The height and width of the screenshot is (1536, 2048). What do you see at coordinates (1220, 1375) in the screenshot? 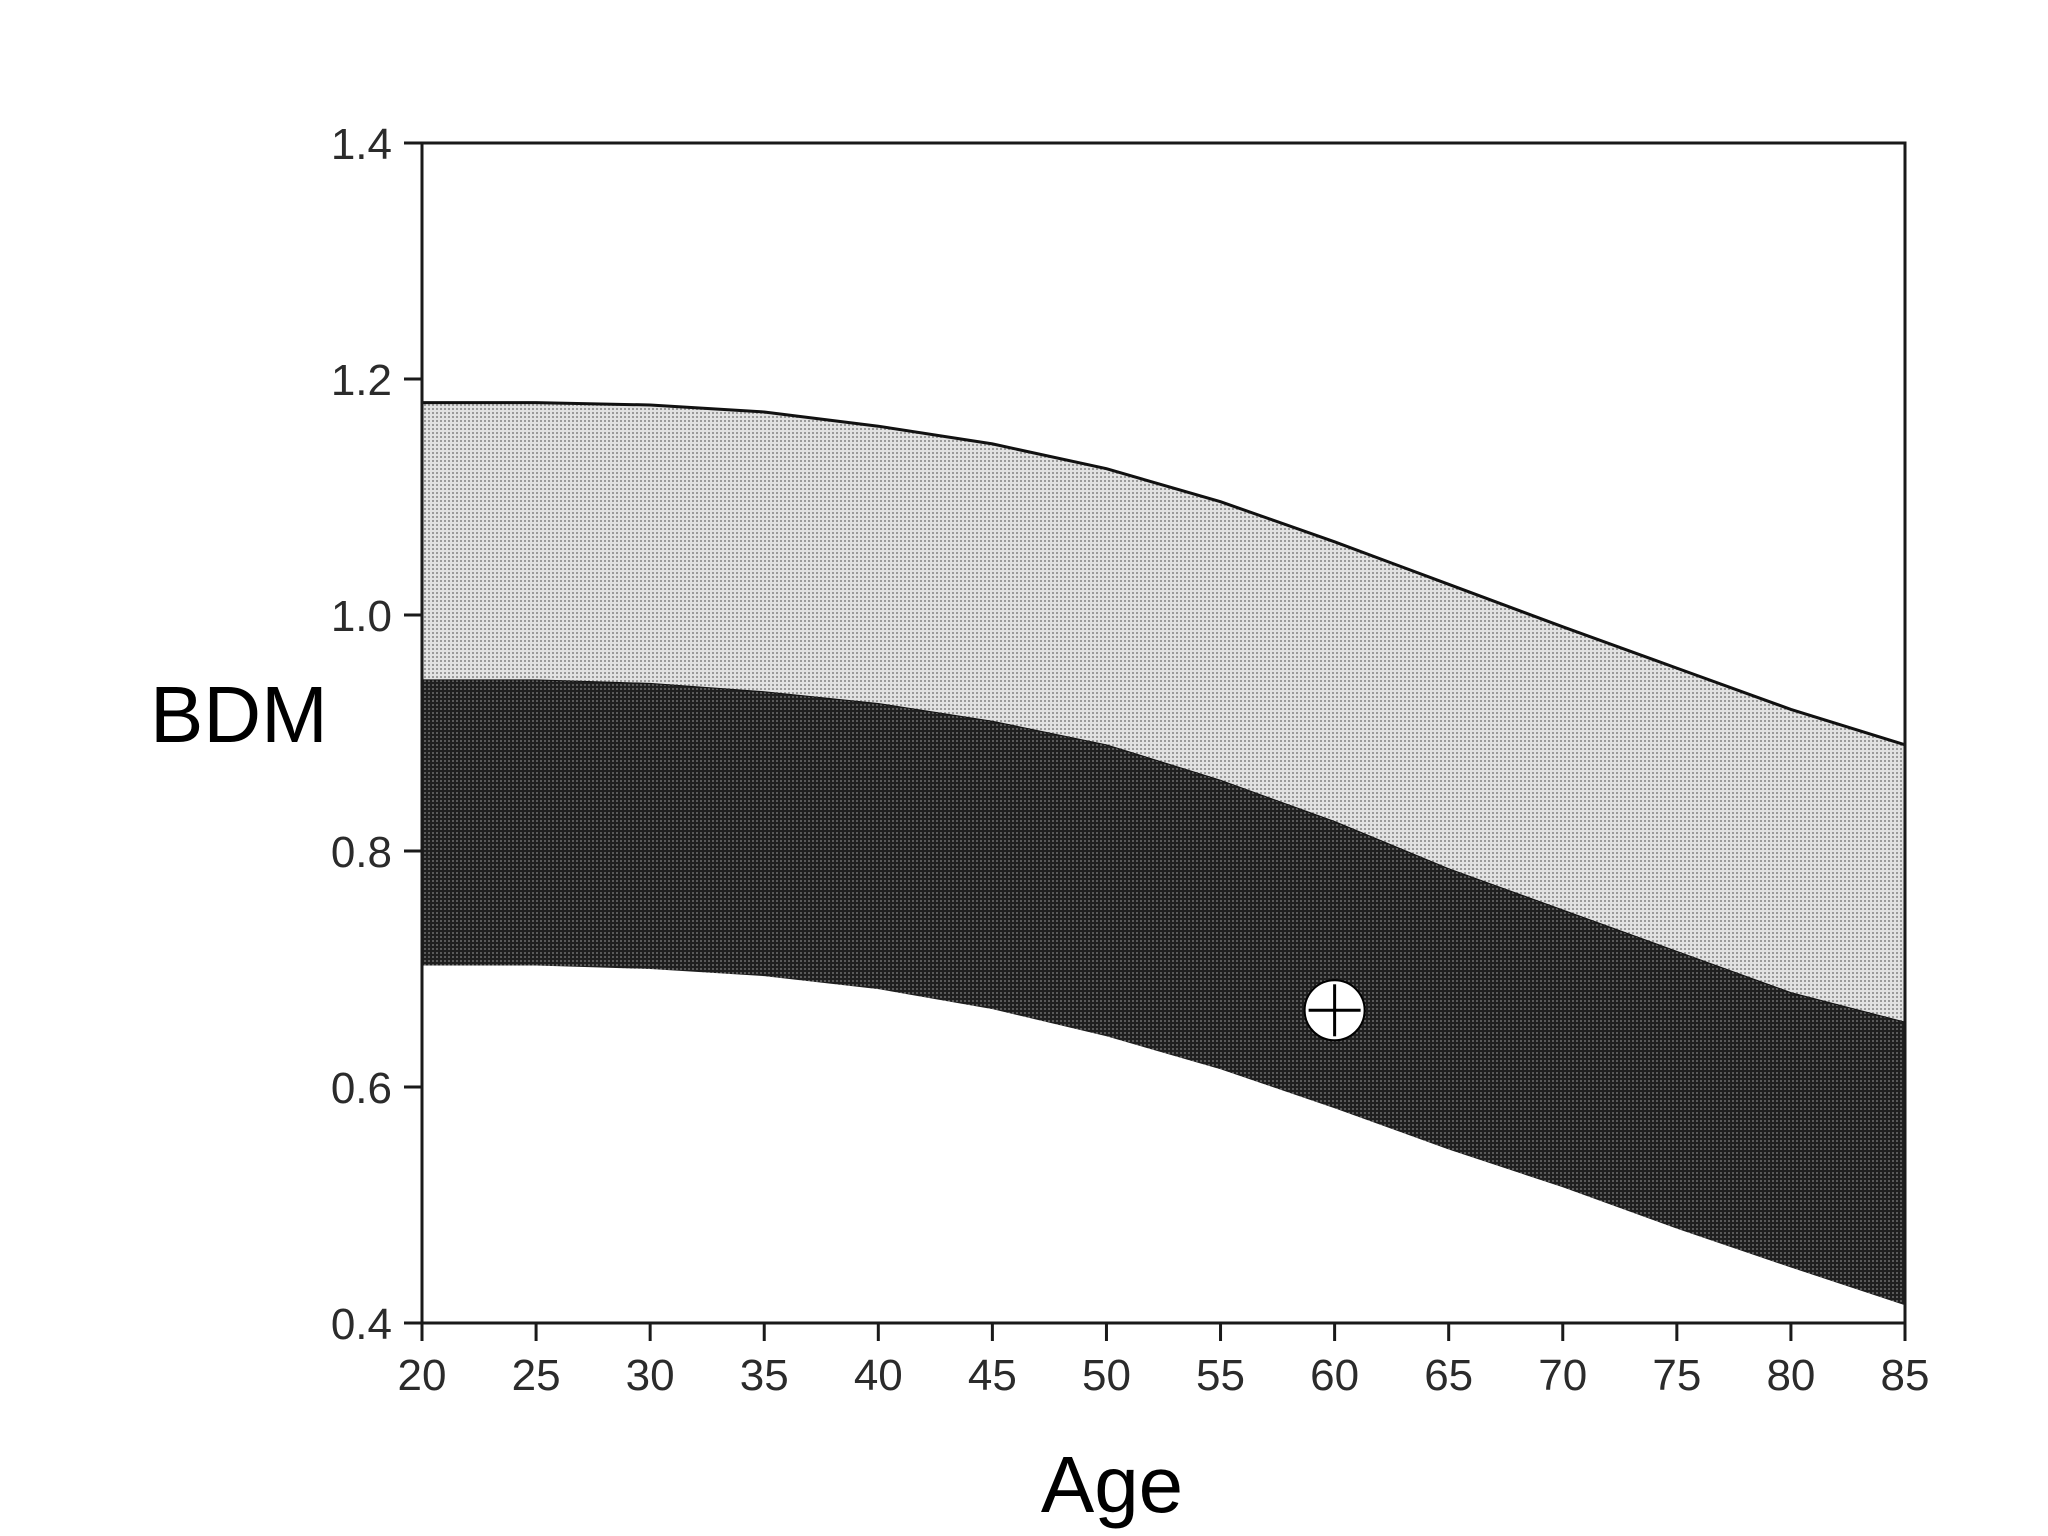
I see `x-tick-label: 55` at bounding box center [1220, 1375].